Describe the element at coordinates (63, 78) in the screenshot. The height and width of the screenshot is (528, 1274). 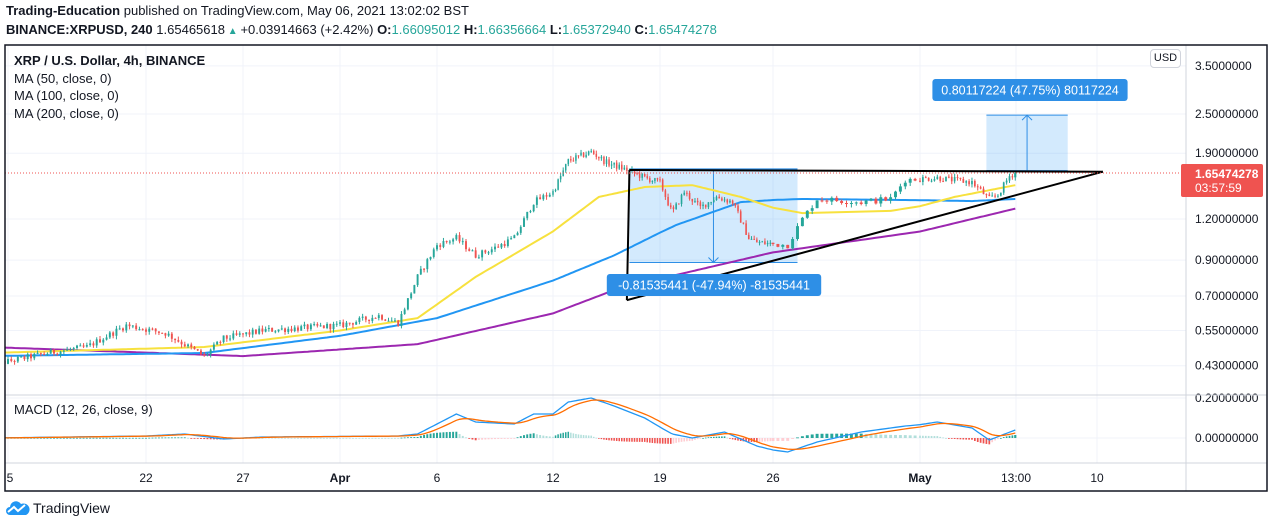
I see `legend-ma50: MA (50, close, 0)` at that location.